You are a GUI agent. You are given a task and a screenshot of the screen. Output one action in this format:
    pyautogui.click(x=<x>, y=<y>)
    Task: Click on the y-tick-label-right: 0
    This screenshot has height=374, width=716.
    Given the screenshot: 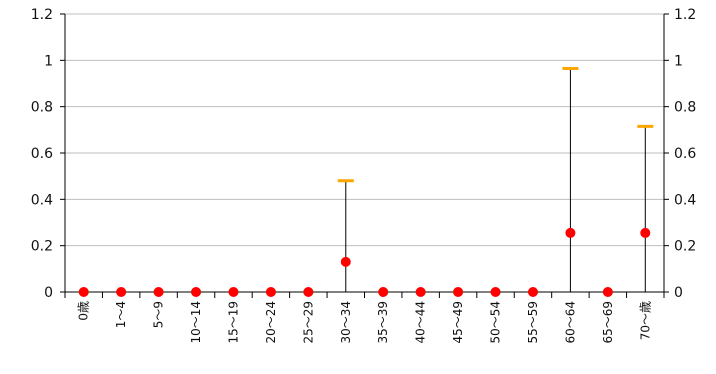 What is the action you would take?
    pyautogui.click(x=678, y=293)
    